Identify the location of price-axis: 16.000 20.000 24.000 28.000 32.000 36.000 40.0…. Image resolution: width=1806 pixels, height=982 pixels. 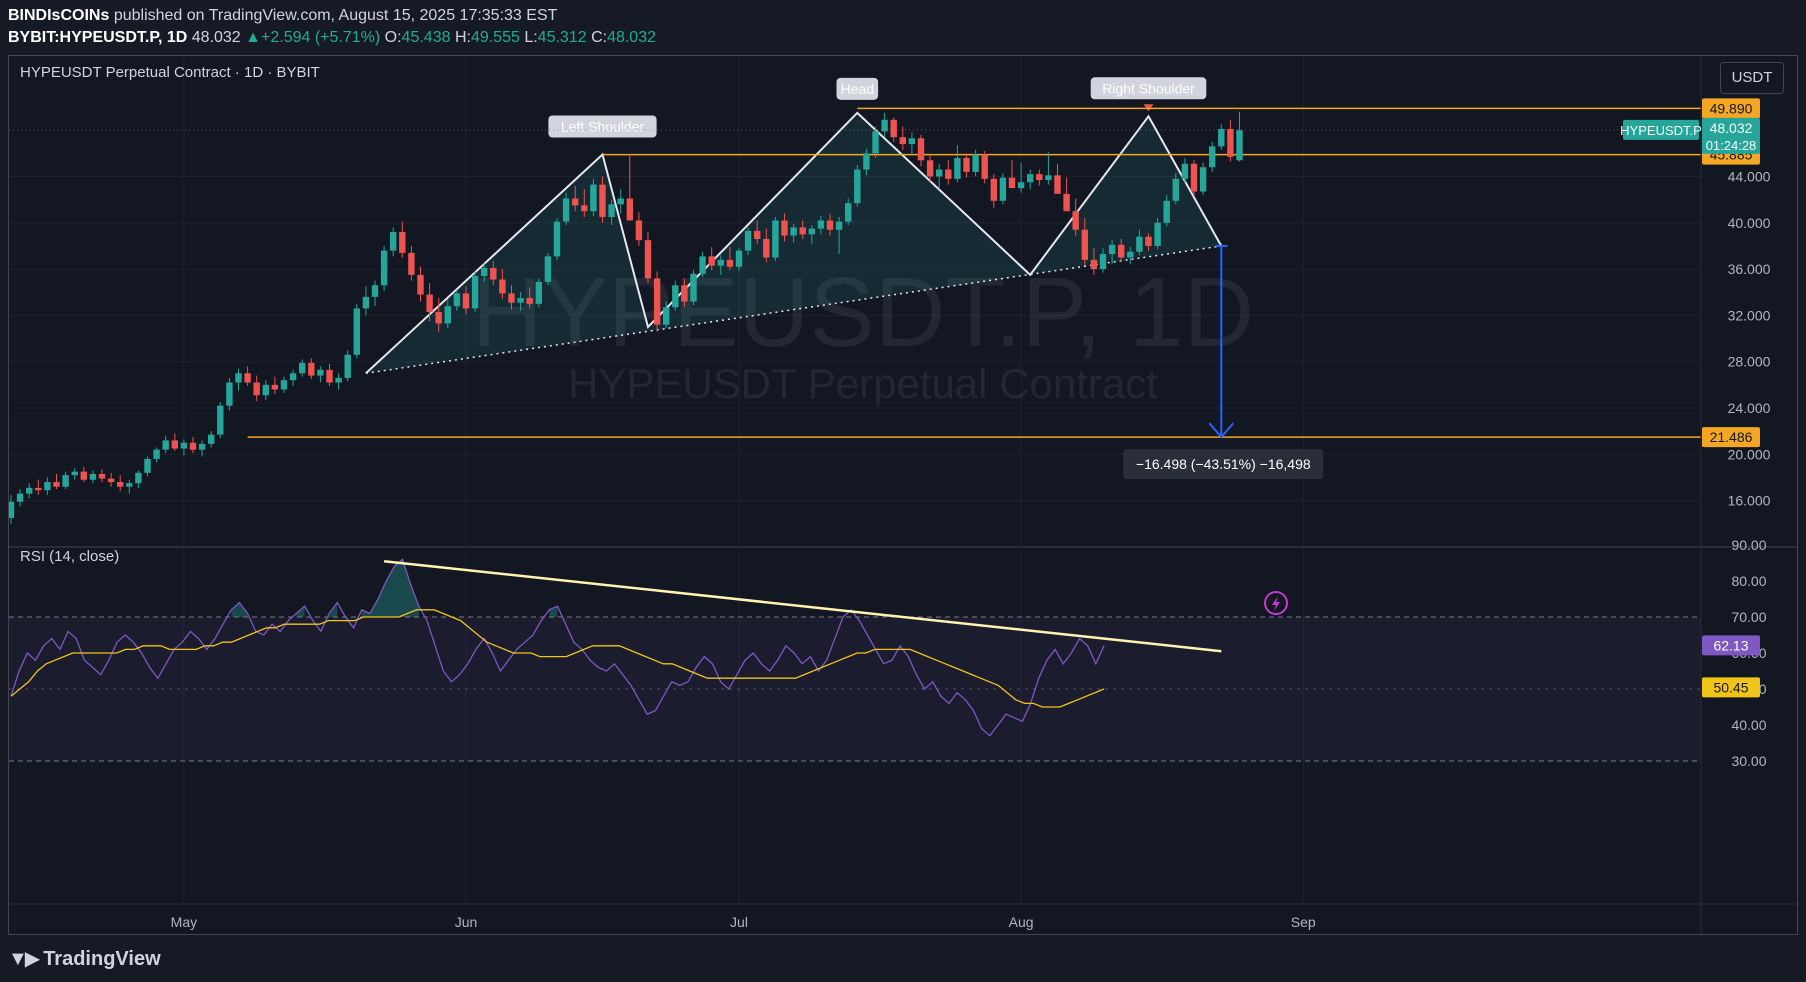
(1749, 339).